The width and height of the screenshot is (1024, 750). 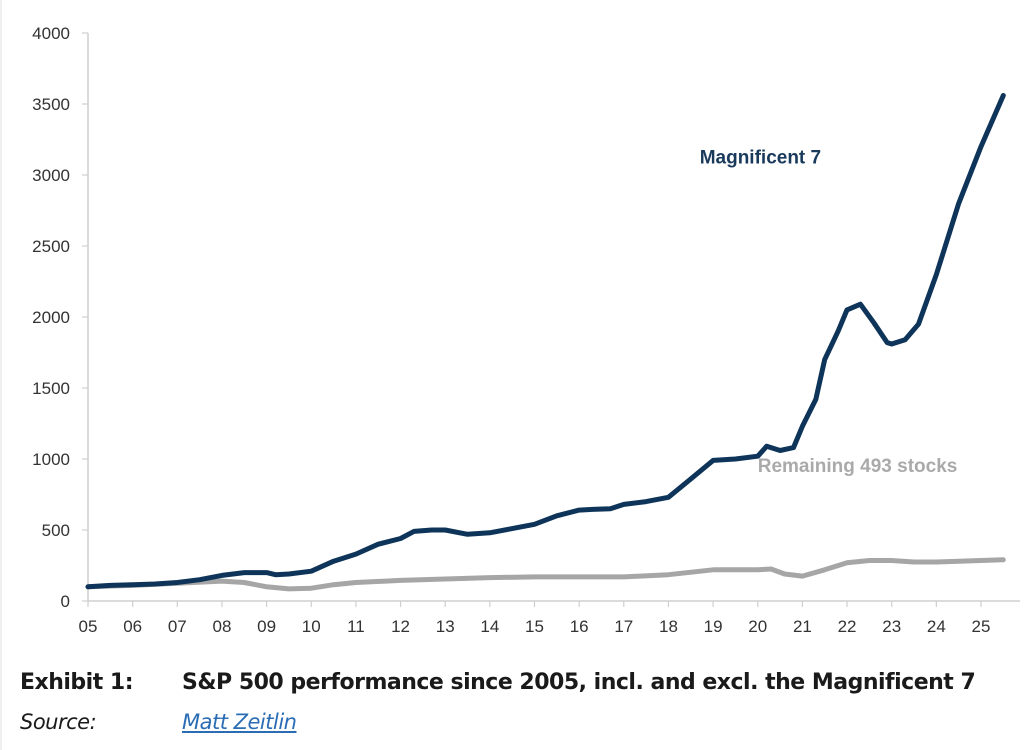 I want to click on y-tick-label: 4000, so click(x=51, y=33).